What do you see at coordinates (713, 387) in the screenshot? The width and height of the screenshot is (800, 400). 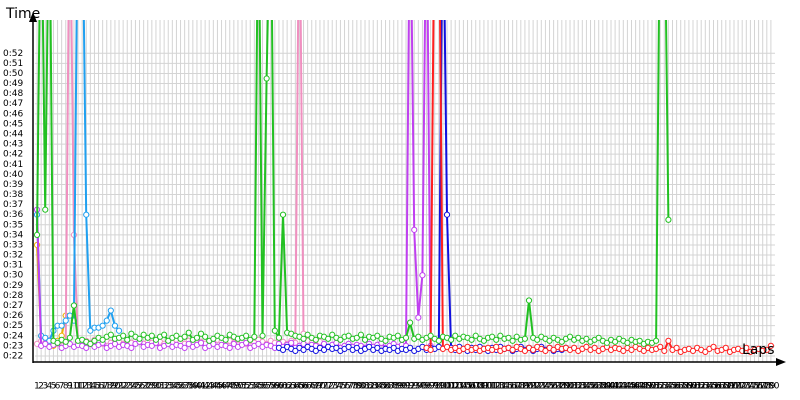 I see `x-tick-label: 166` at bounding box center [713, 387].